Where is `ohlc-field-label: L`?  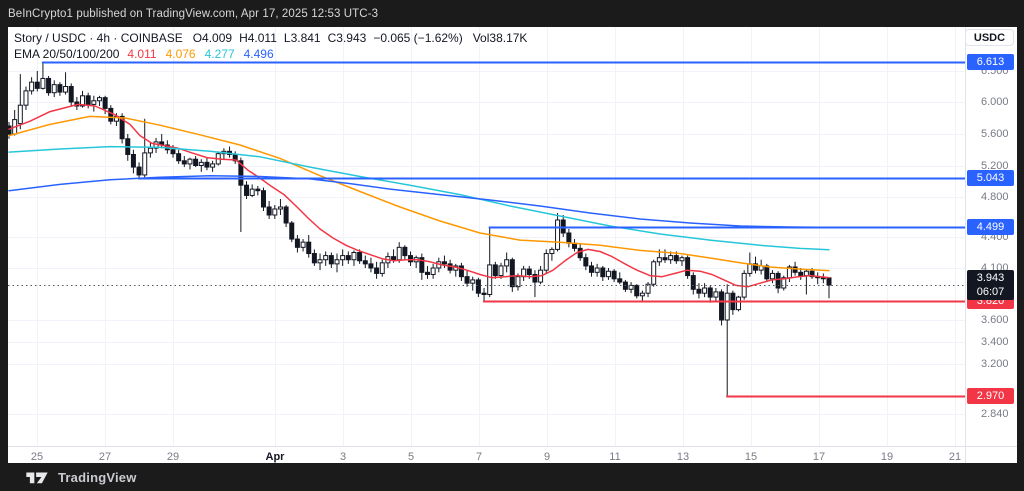 ohlc-field-label: L is located at coordinates (287, 38).